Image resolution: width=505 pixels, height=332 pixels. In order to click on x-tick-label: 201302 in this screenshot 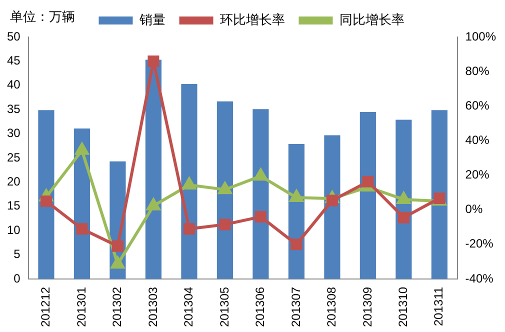, I will do `click(117, 307)`.